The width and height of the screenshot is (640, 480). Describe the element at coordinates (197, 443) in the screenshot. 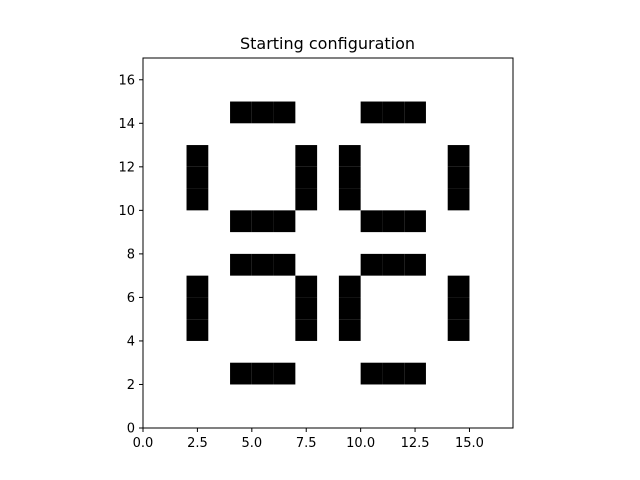

I see `x-tick-label: 2.5` at that location.